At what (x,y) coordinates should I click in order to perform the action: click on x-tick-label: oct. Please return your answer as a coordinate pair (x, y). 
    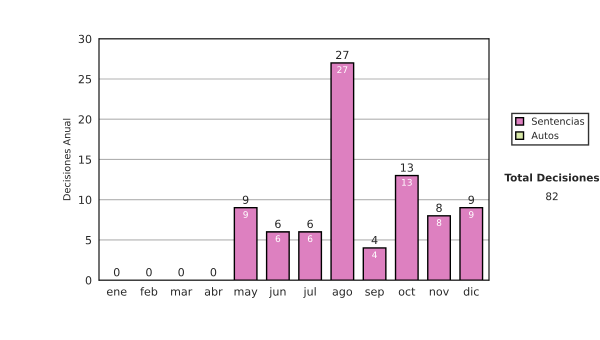
    Looking at the image, I should click on (407, 292).